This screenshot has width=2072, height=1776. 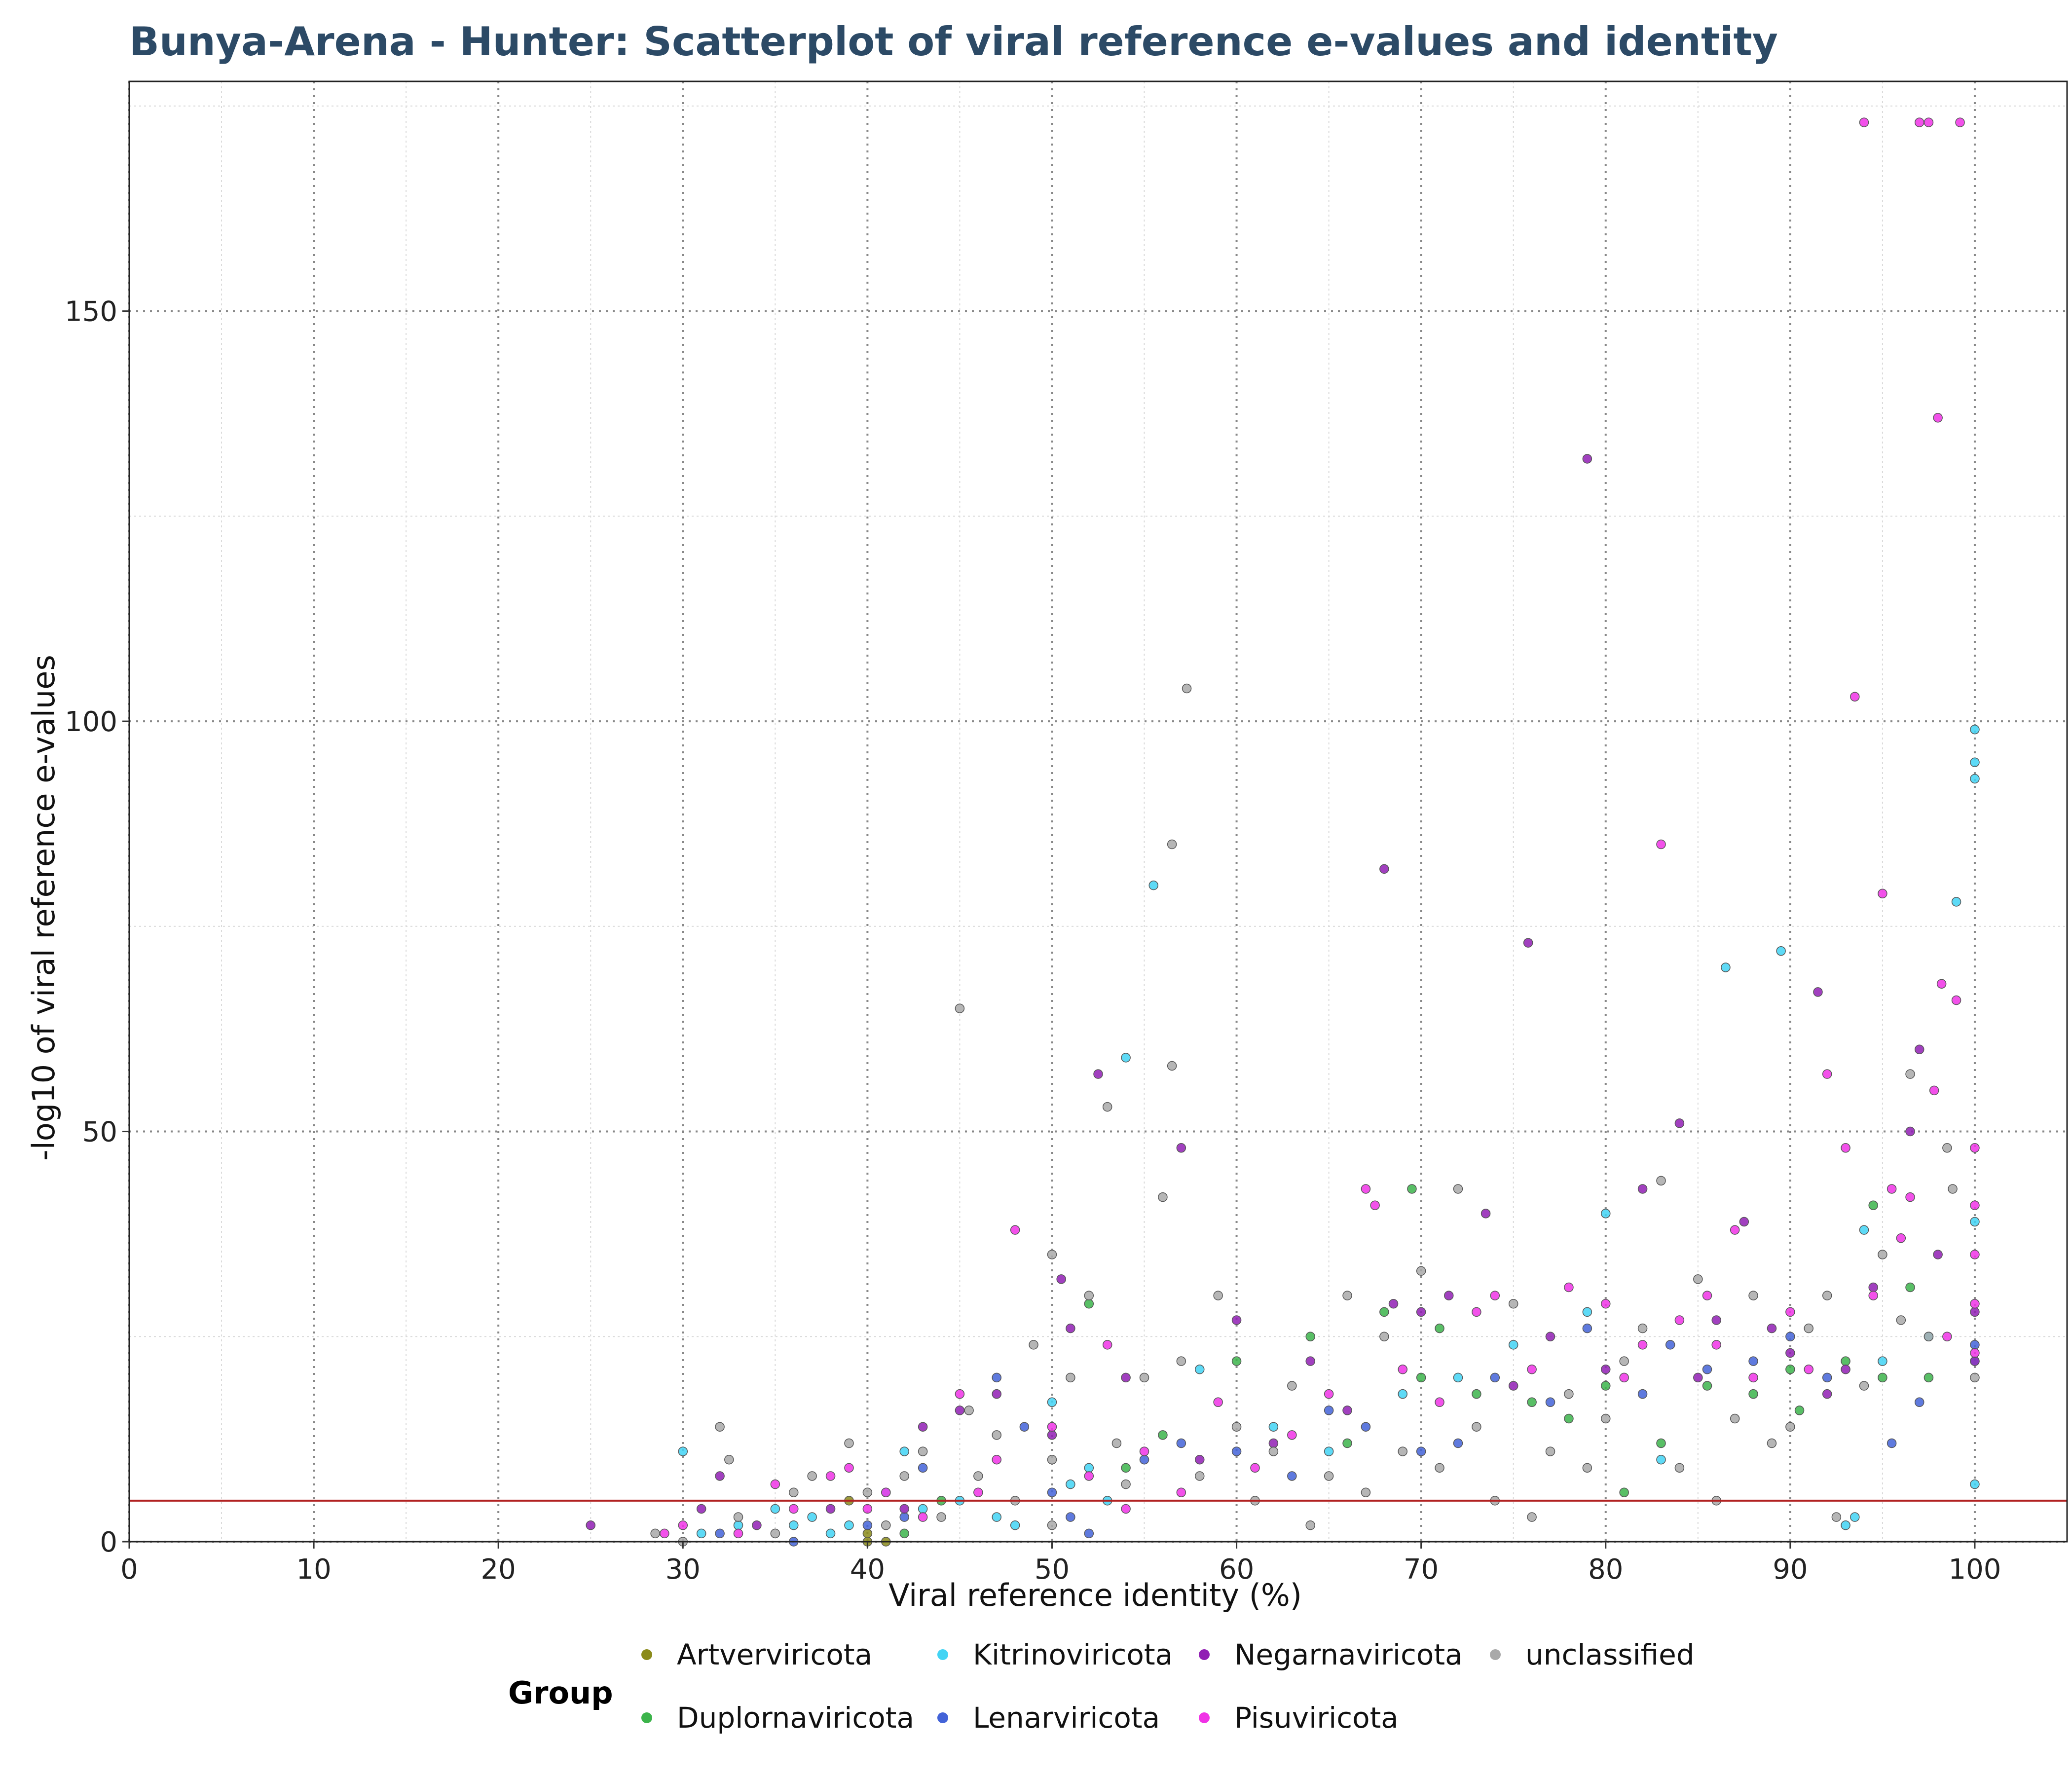 I want to click on x-tick-label: 100, so click(x=1975, y=1570).